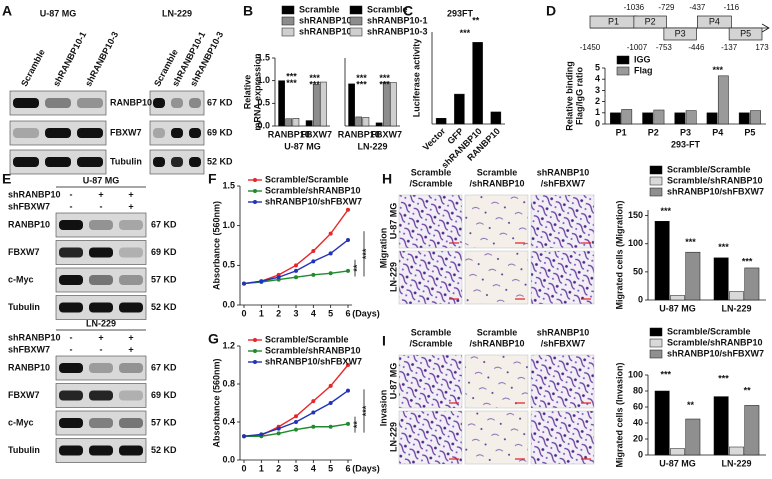 The width and height of the screenshot is (772, 479). I want to click on x-axis-label: 293-FT, so click(686, 144).